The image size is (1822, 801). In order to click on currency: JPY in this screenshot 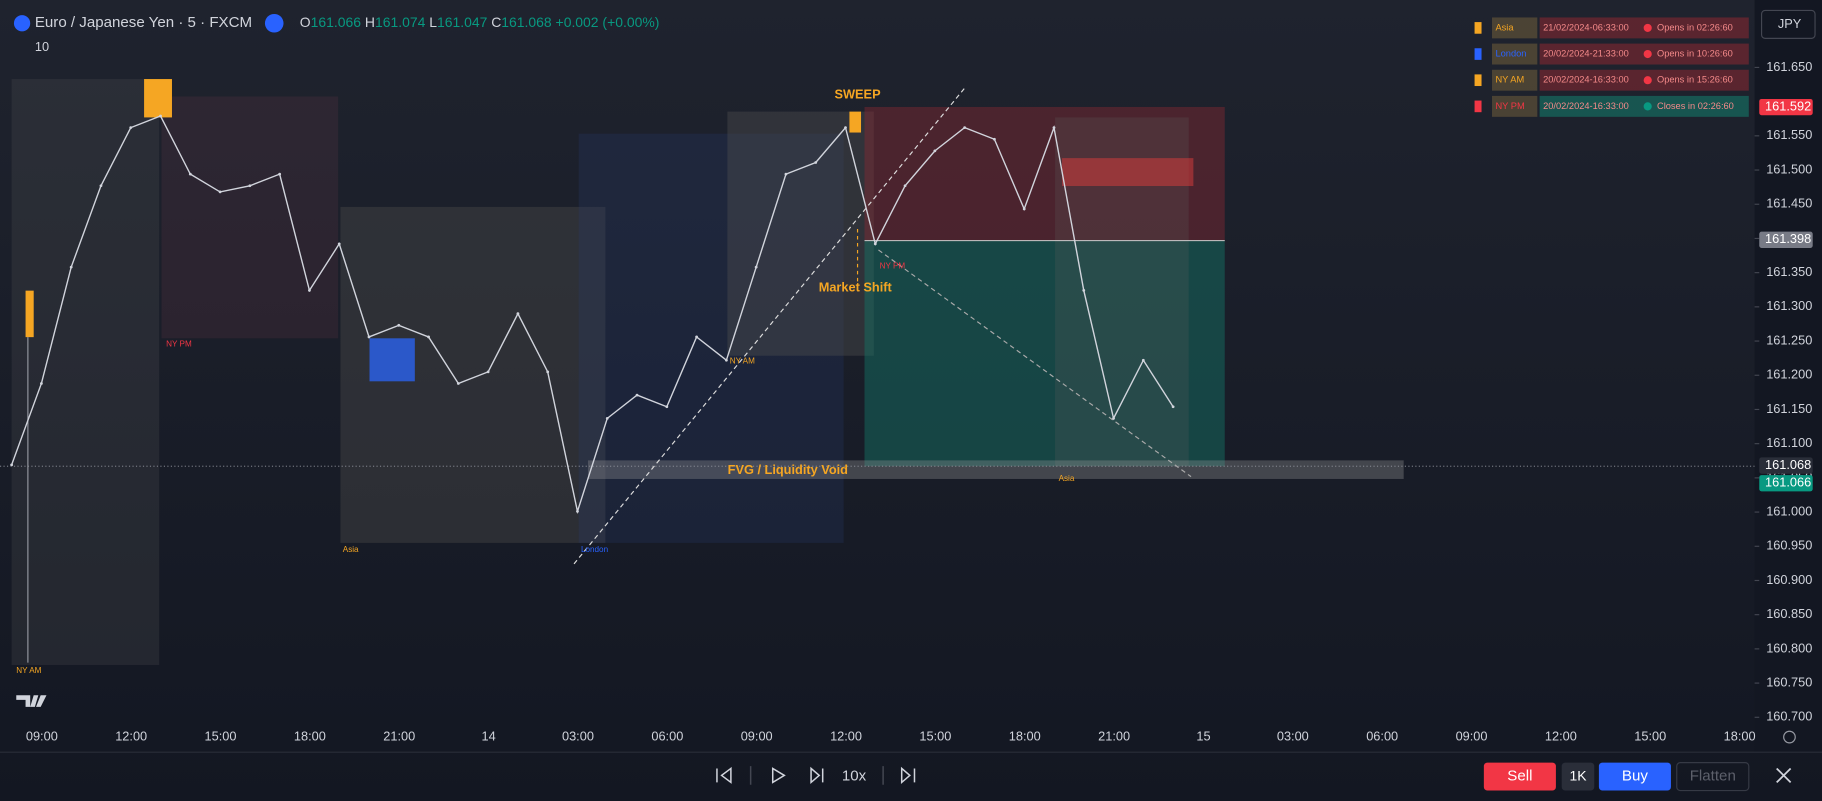, I will do `click(1790, 23)`.